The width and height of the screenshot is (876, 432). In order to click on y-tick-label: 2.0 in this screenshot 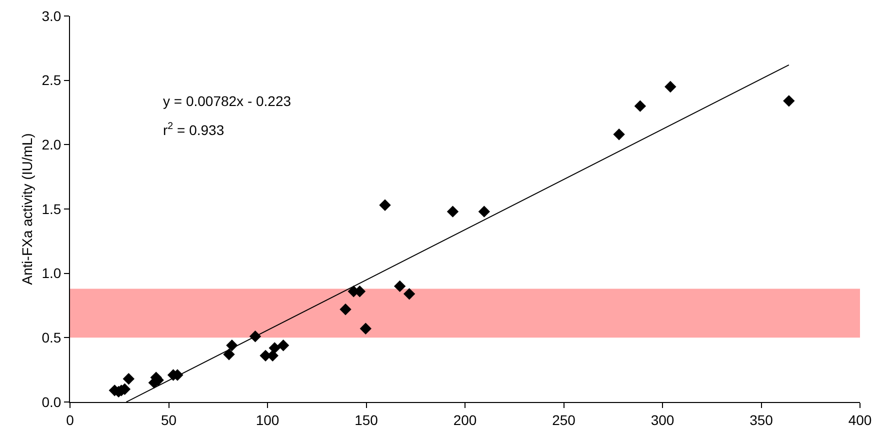, I will do `click(52, 144)`.